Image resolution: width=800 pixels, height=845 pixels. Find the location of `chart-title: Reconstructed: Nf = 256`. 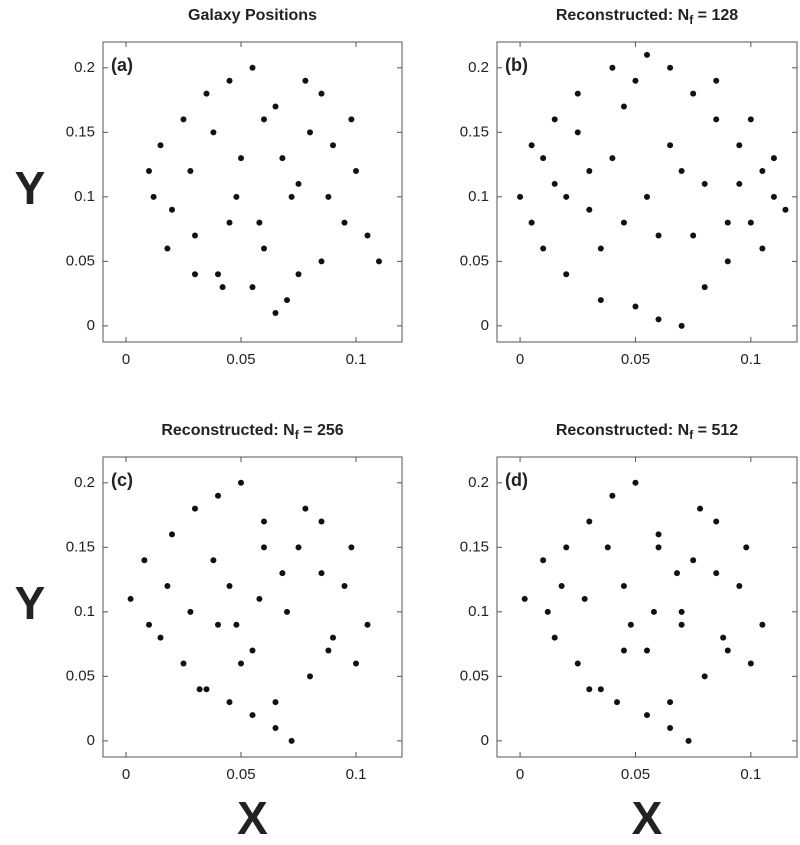

chart-title: Reconstructed: Nf = 256 is located at coordinates (252, 432).